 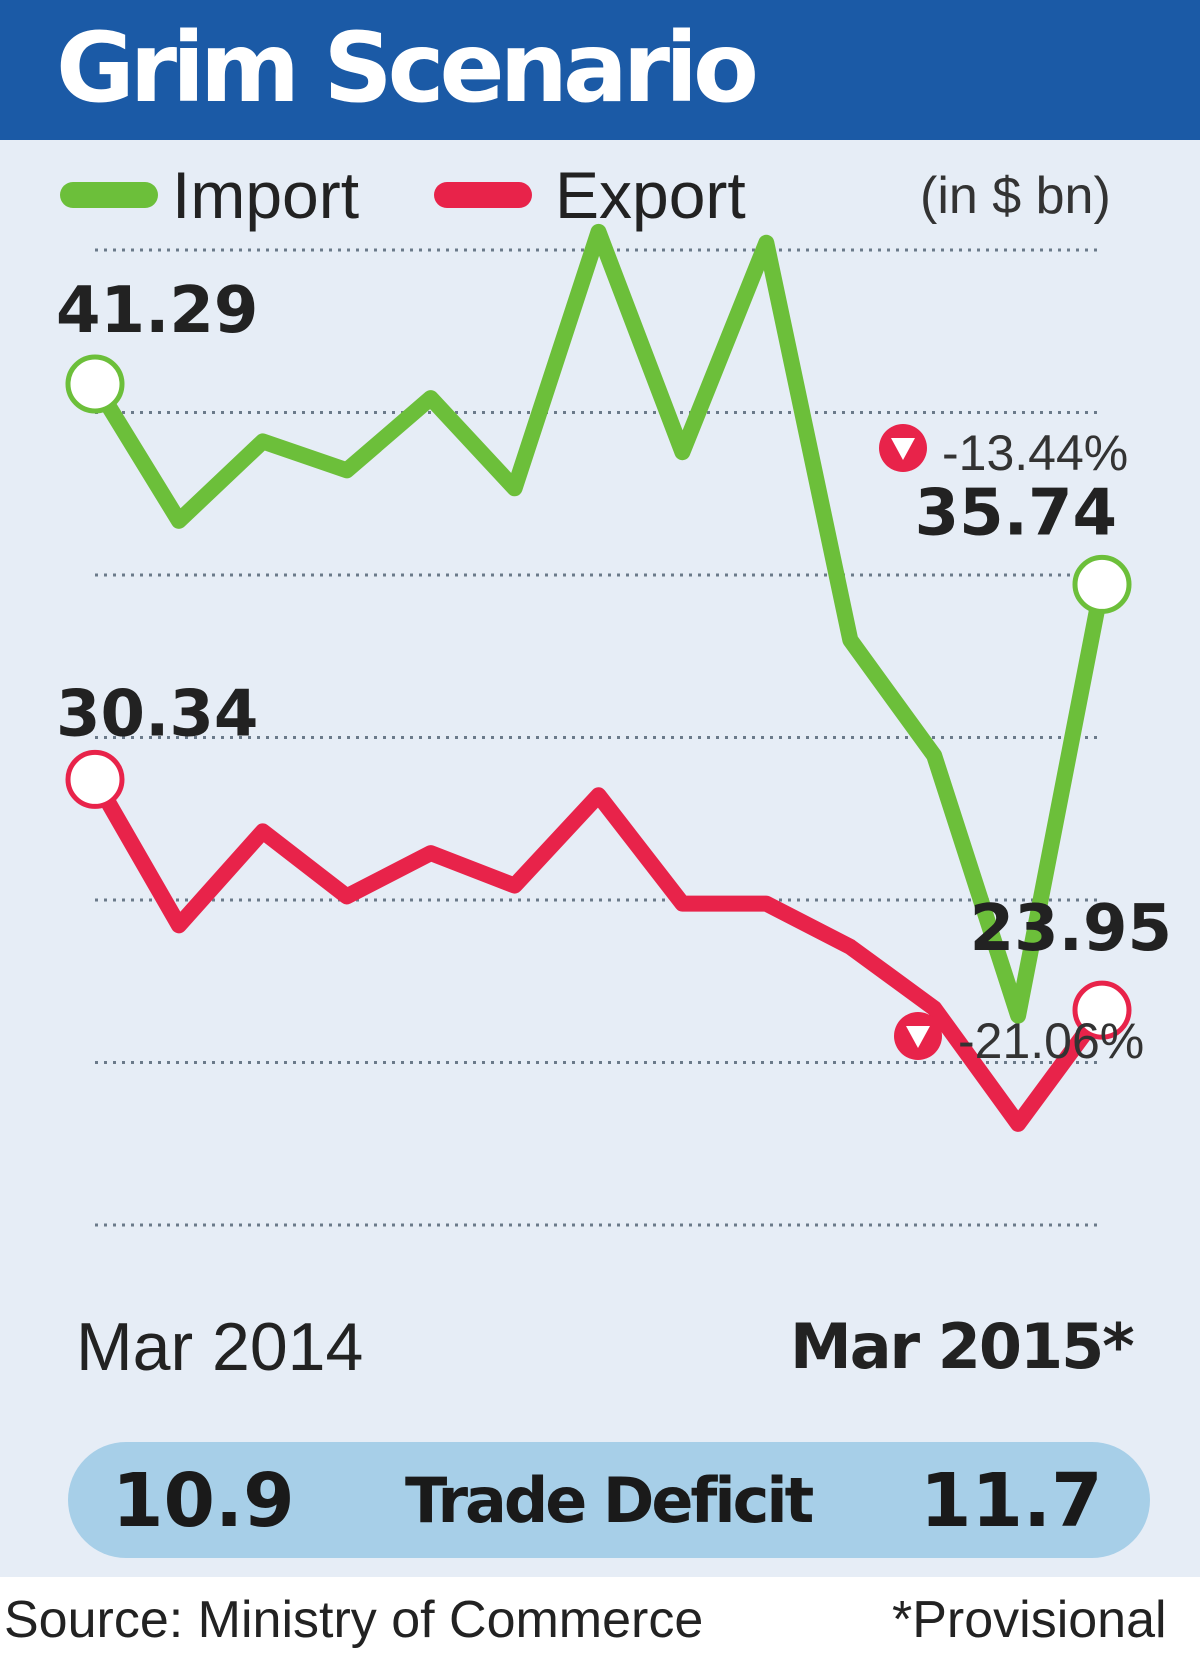 I want to click on point-import-end, so click(x=1102, y=584).